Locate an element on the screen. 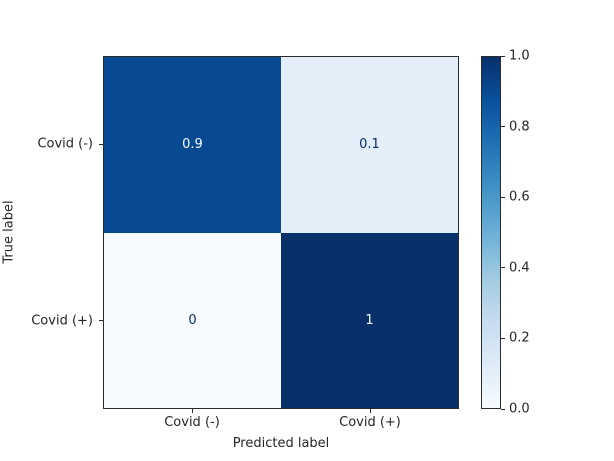  colorbar-tick-label-0: 1.0 is located at coordinates (519, 56).